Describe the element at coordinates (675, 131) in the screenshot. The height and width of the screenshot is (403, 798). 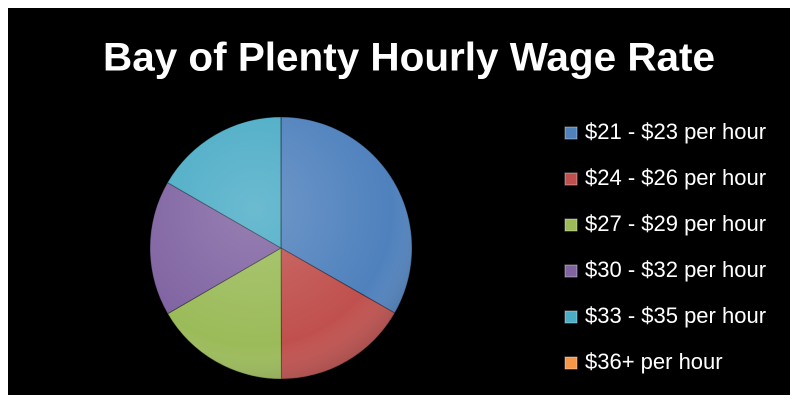
I see `legend-text: $21 - $23 per hour` at that location.